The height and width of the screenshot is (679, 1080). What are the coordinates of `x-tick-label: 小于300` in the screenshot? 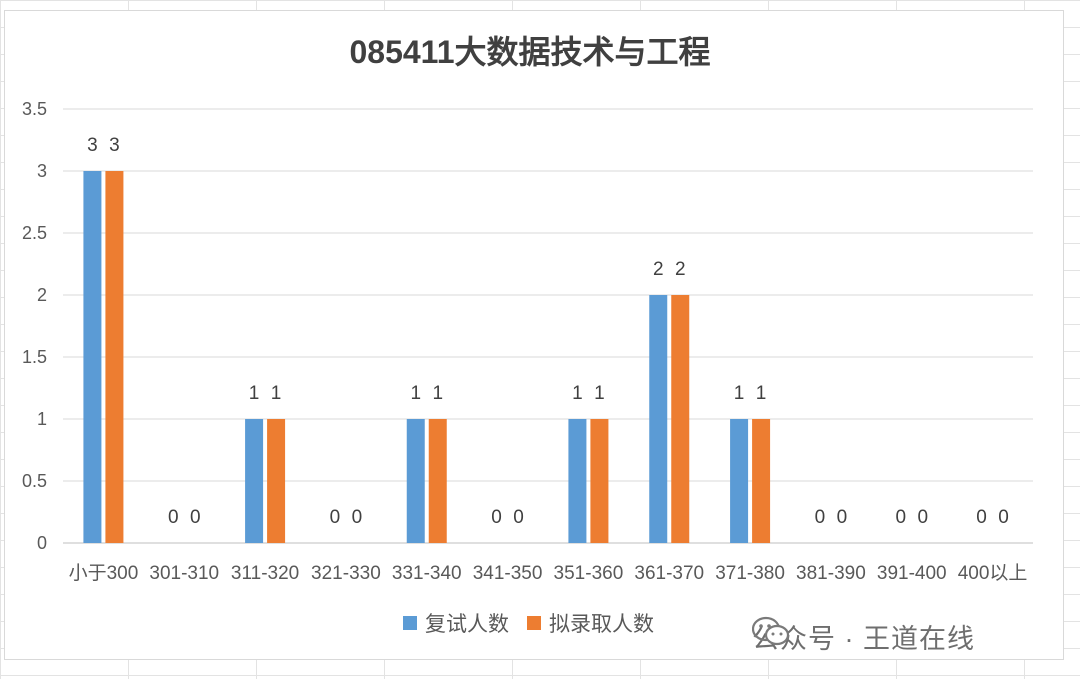 It's located at (104, 573).